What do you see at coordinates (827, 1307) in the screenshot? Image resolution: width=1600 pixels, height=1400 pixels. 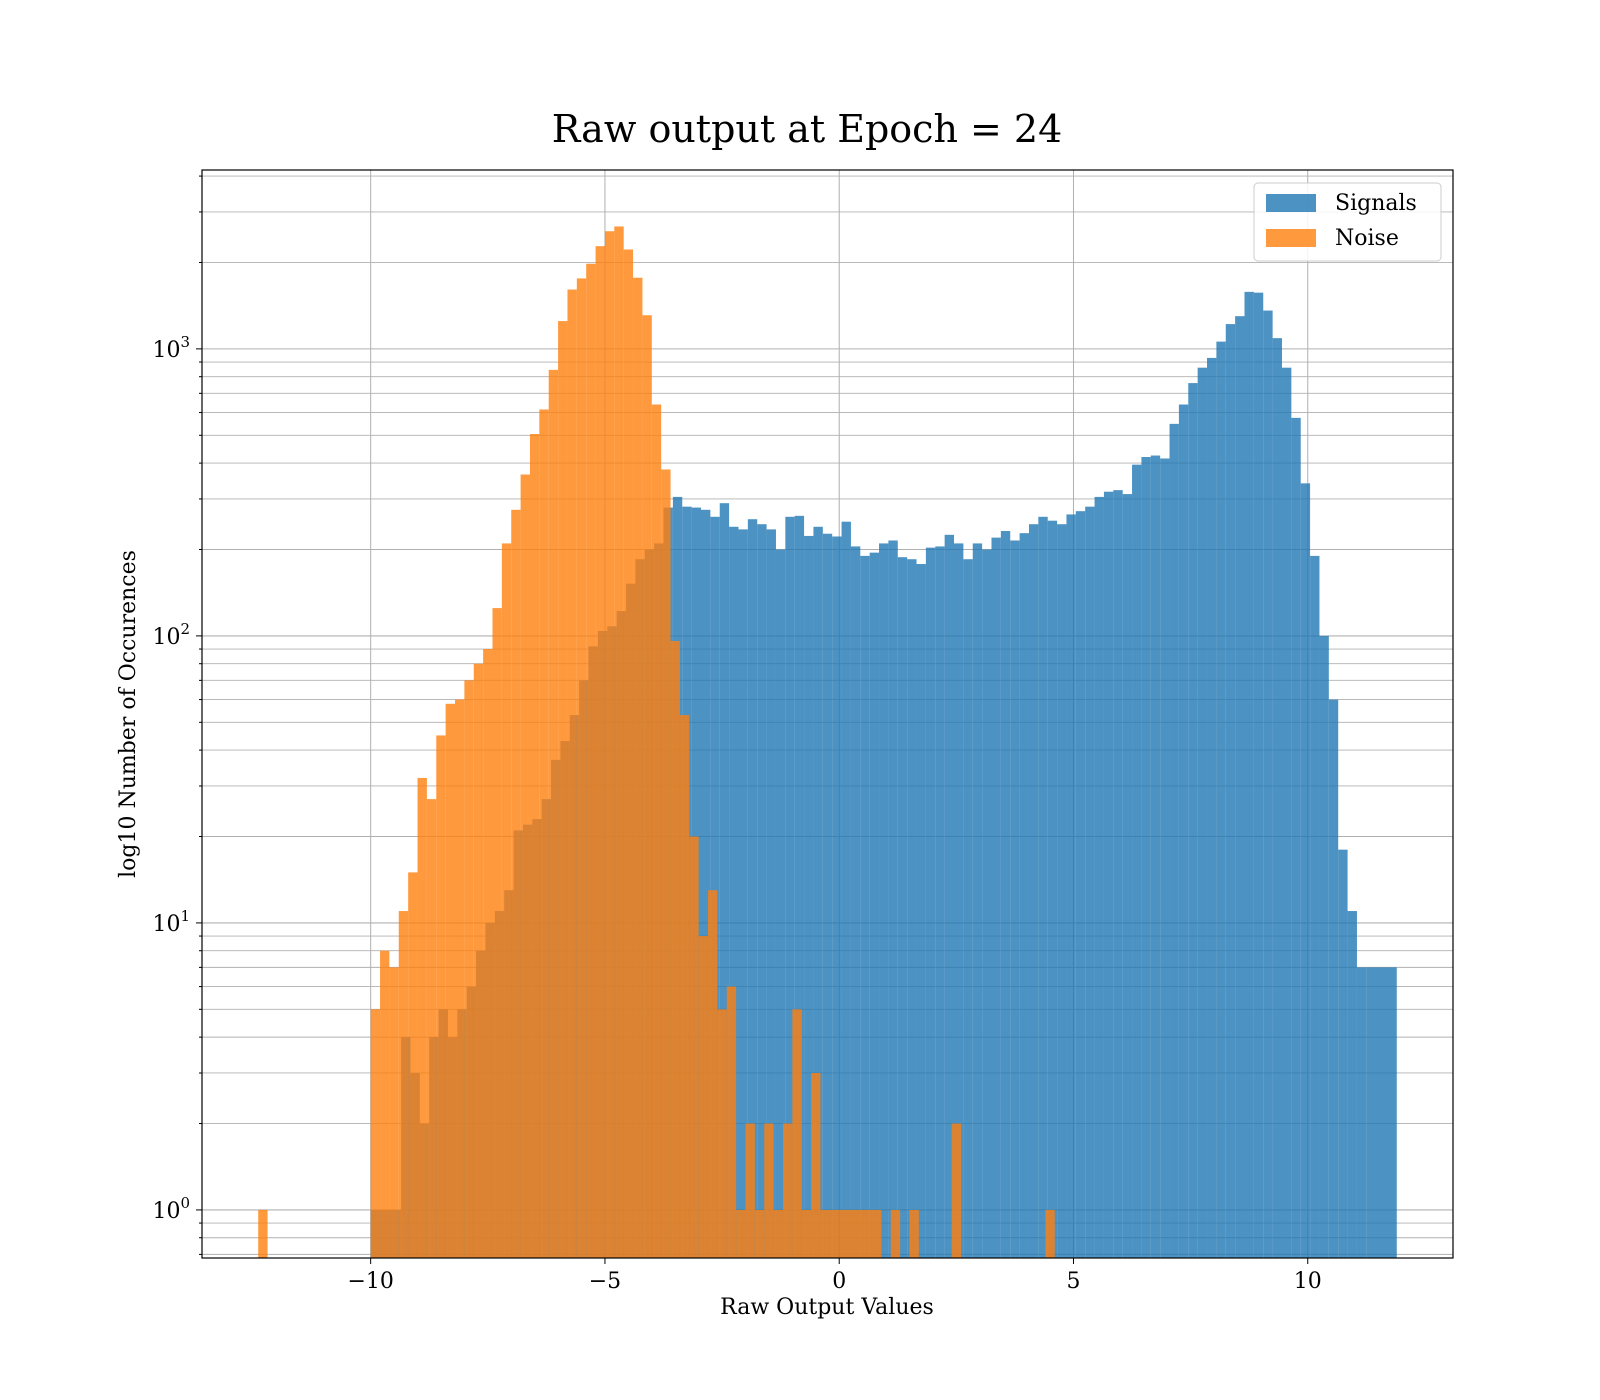 I see `x-axis-label: Raw Output Values` at bounding box center [827, 1307].